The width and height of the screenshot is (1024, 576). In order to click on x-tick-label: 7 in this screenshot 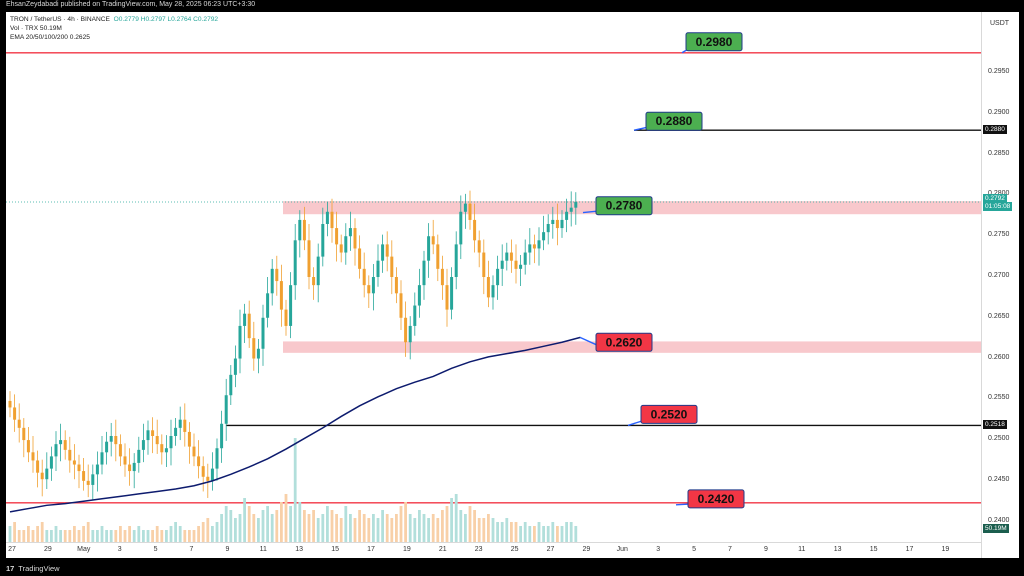, I will do `click(730, 549)`.